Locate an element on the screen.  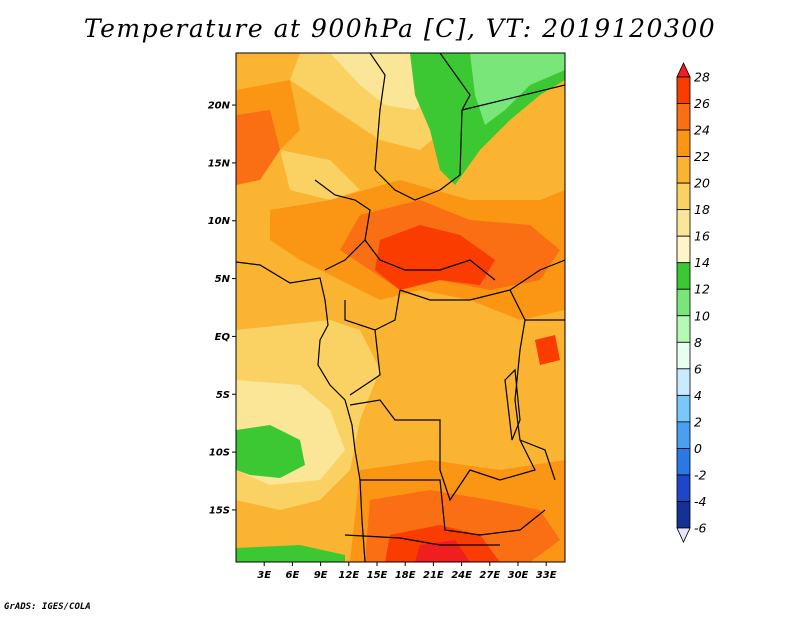
field-24-26-west is located at coordinates (258, 147).